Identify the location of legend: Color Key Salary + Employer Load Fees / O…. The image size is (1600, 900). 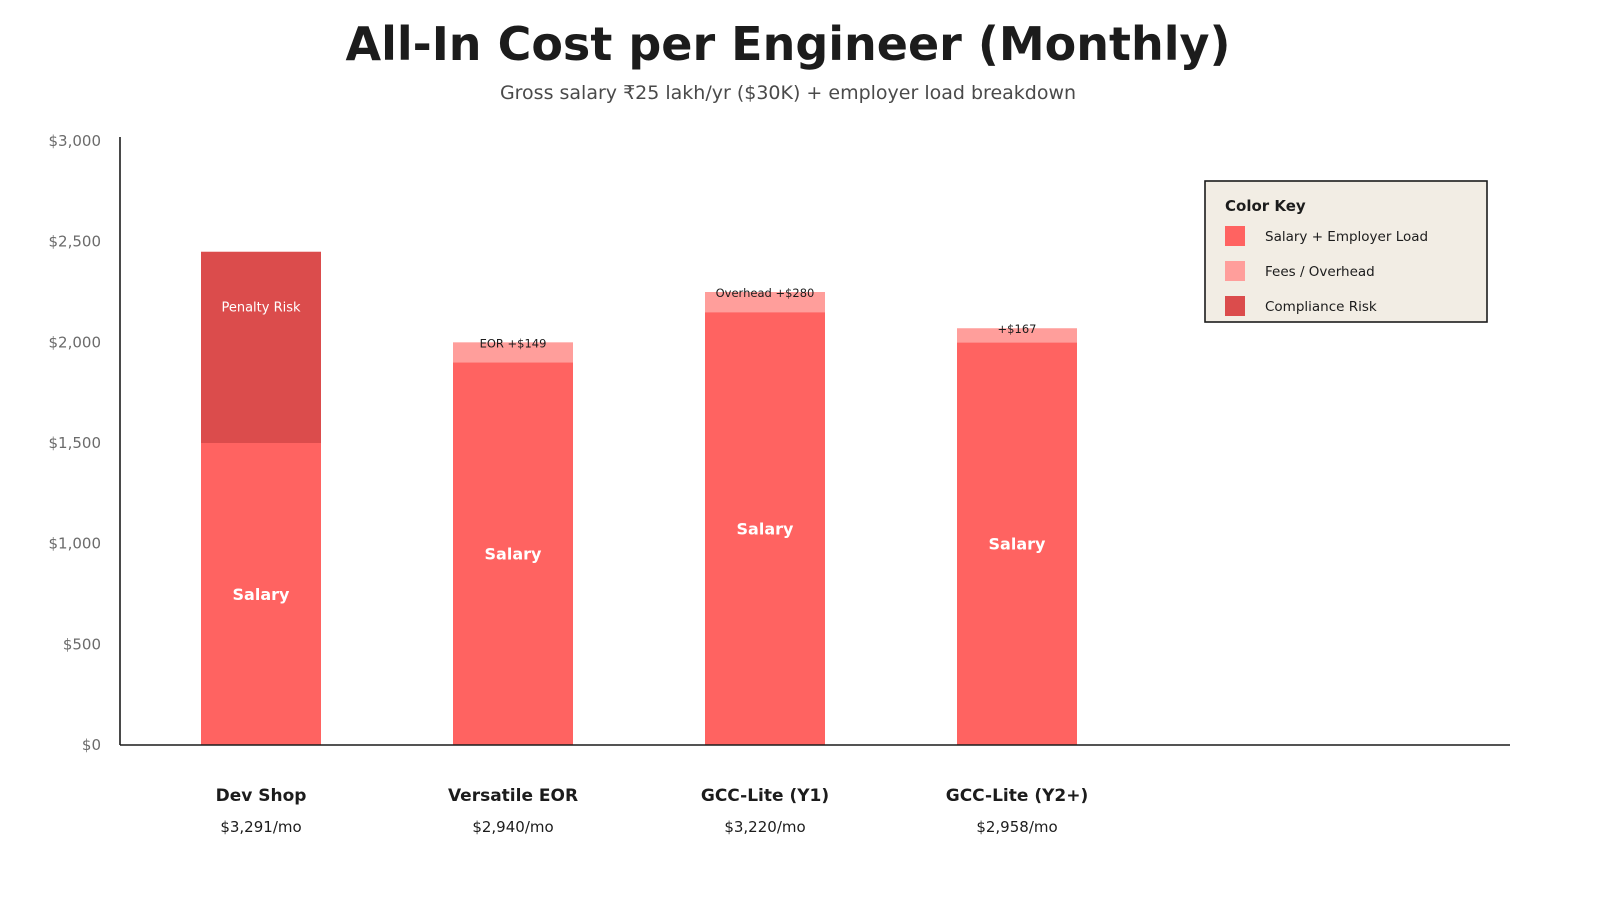
(1346, 251).